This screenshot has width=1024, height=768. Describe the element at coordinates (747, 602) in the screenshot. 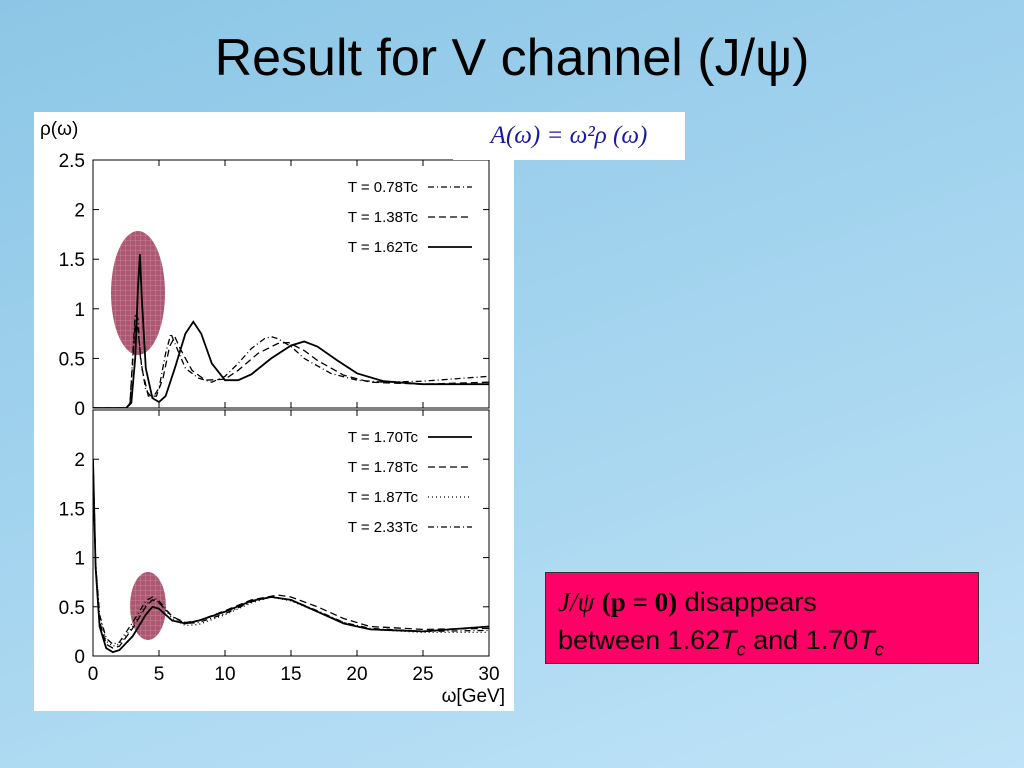

I see `disappears-text: disappears` at that location.